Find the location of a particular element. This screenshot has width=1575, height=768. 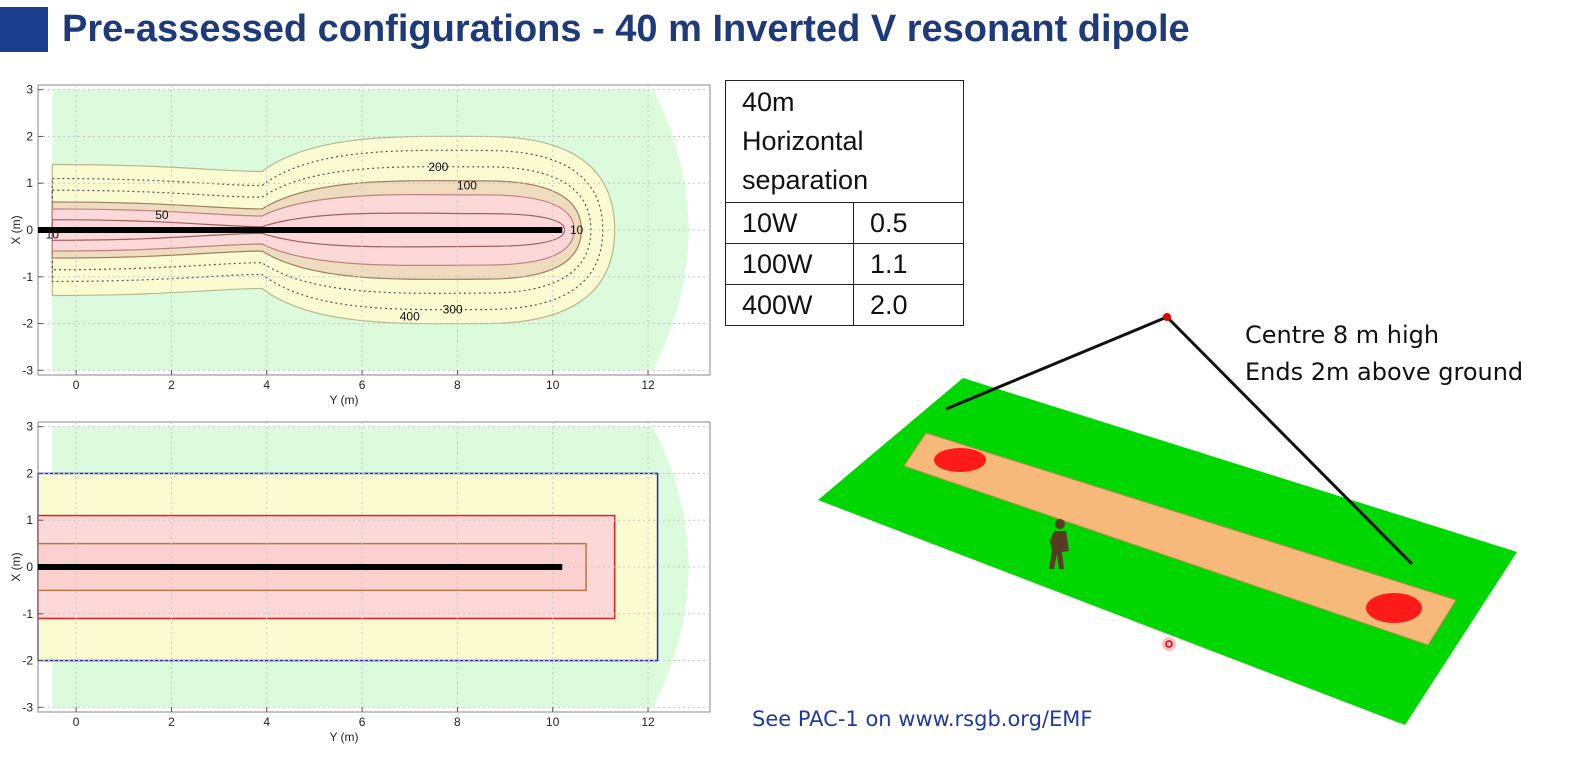

antenna-right-wire is located at coordinates (1289, 440).